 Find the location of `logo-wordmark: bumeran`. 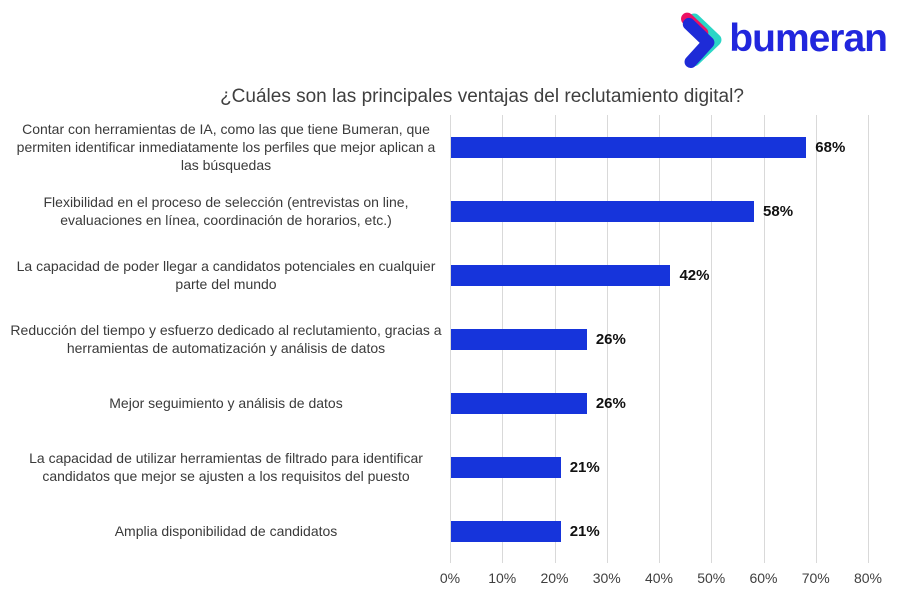

logo-wordmark: bumeran is located at coordinates (808, 38).